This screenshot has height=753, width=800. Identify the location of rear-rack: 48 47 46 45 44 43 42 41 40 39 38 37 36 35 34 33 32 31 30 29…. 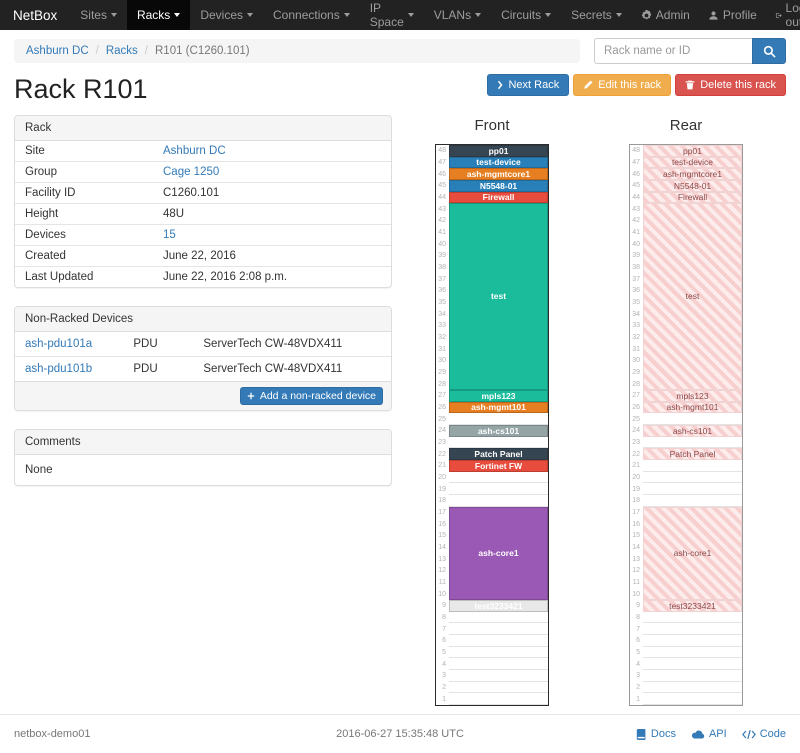
(686, 425).